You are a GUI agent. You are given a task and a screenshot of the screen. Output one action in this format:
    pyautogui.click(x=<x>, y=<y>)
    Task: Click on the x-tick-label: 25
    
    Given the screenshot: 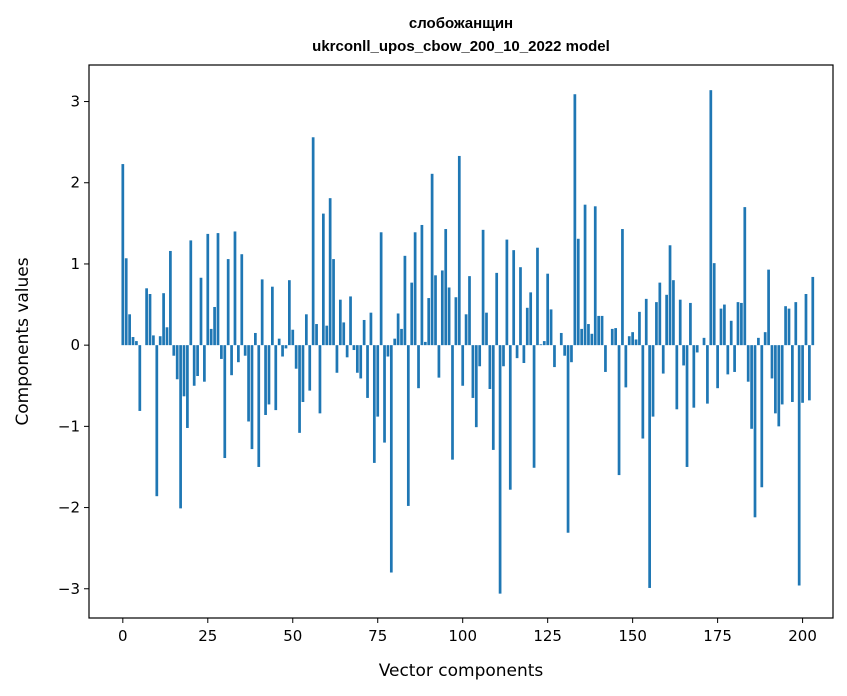 What is the action you would take?
    pyautogui.click(x=207, y=636)
    